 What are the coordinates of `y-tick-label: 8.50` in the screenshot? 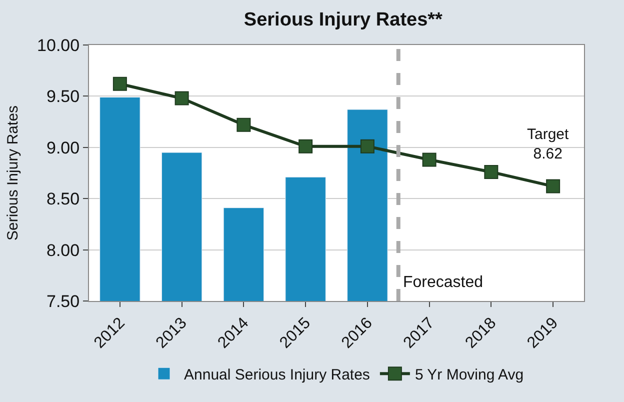 It's located at (63, 199).